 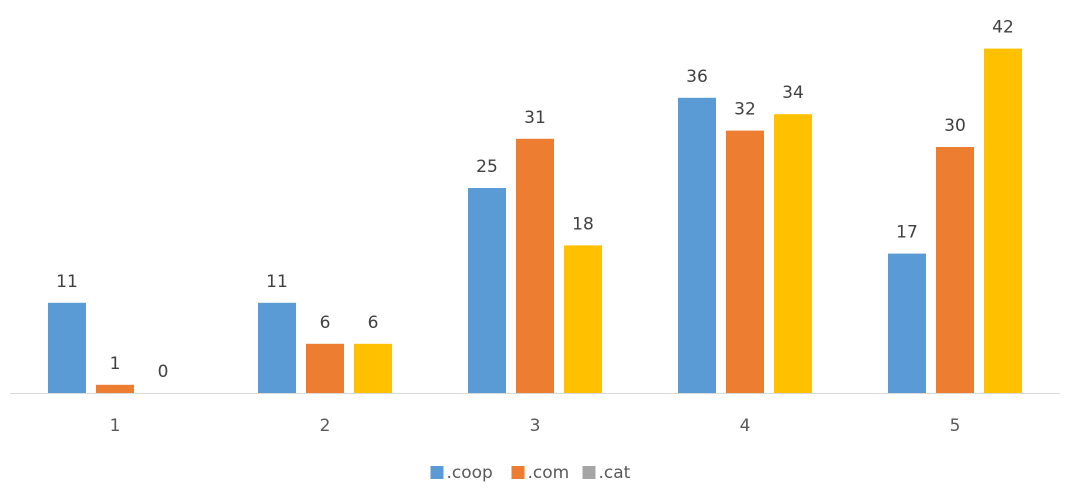 I want to click on data-label-coop-cat-5: 17, so click(x=907, y=233).